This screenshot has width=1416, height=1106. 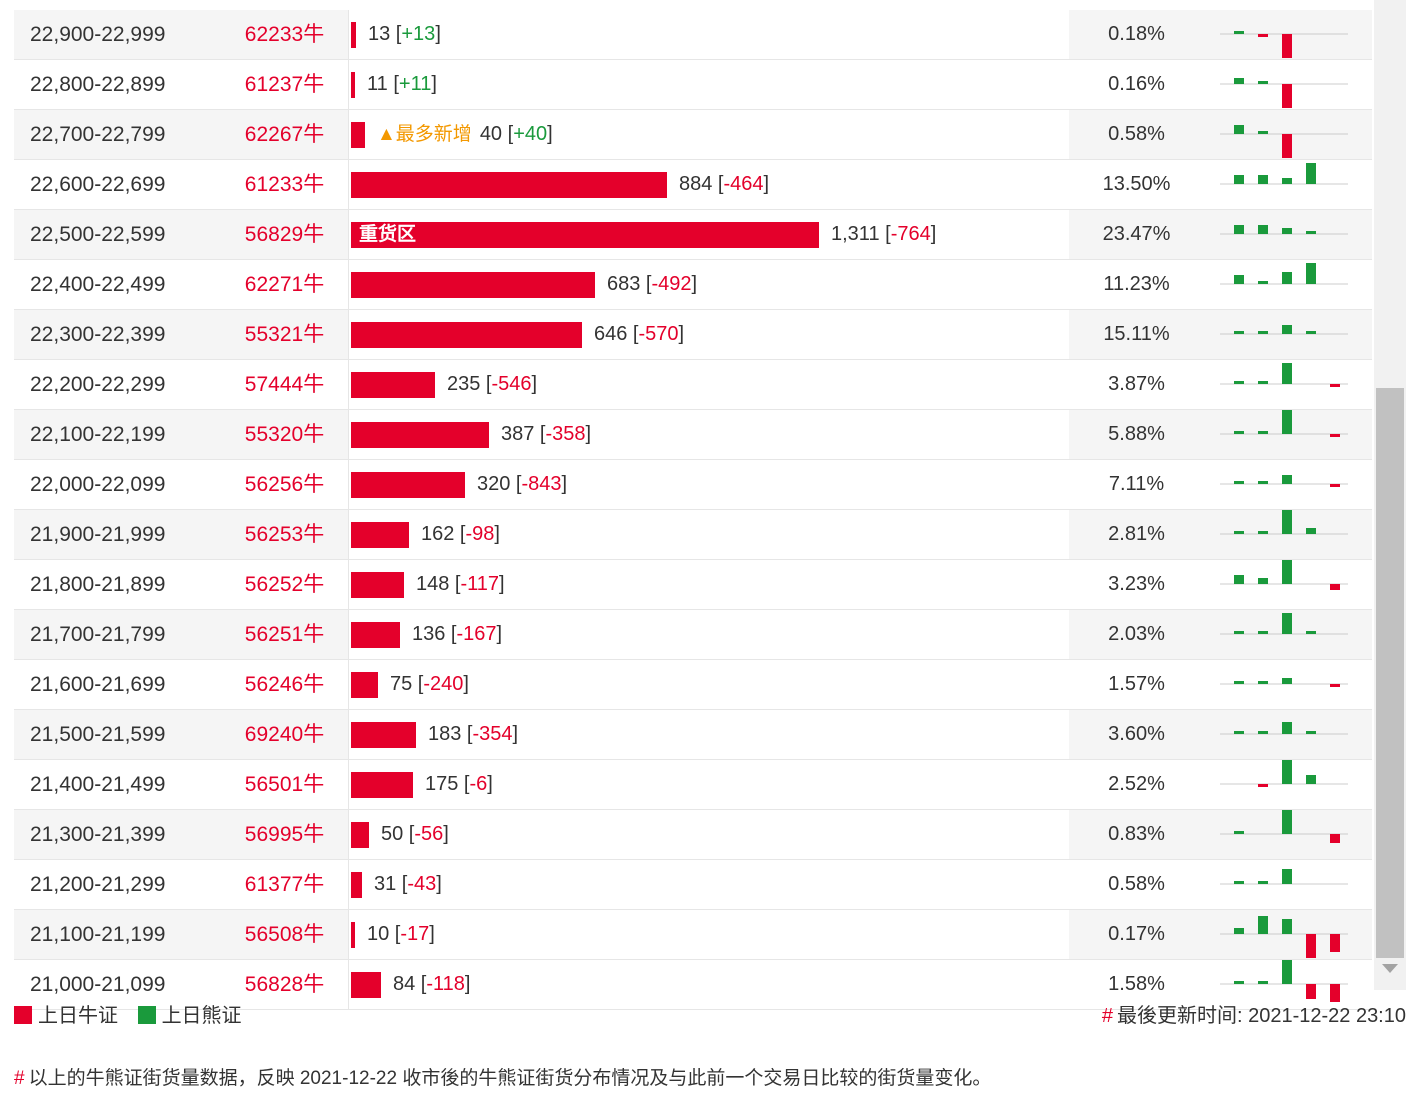 I want to click on table-row: 21,700-21,799 56251牛 136 [-167] 2.03%, so click(x=693, y=635).